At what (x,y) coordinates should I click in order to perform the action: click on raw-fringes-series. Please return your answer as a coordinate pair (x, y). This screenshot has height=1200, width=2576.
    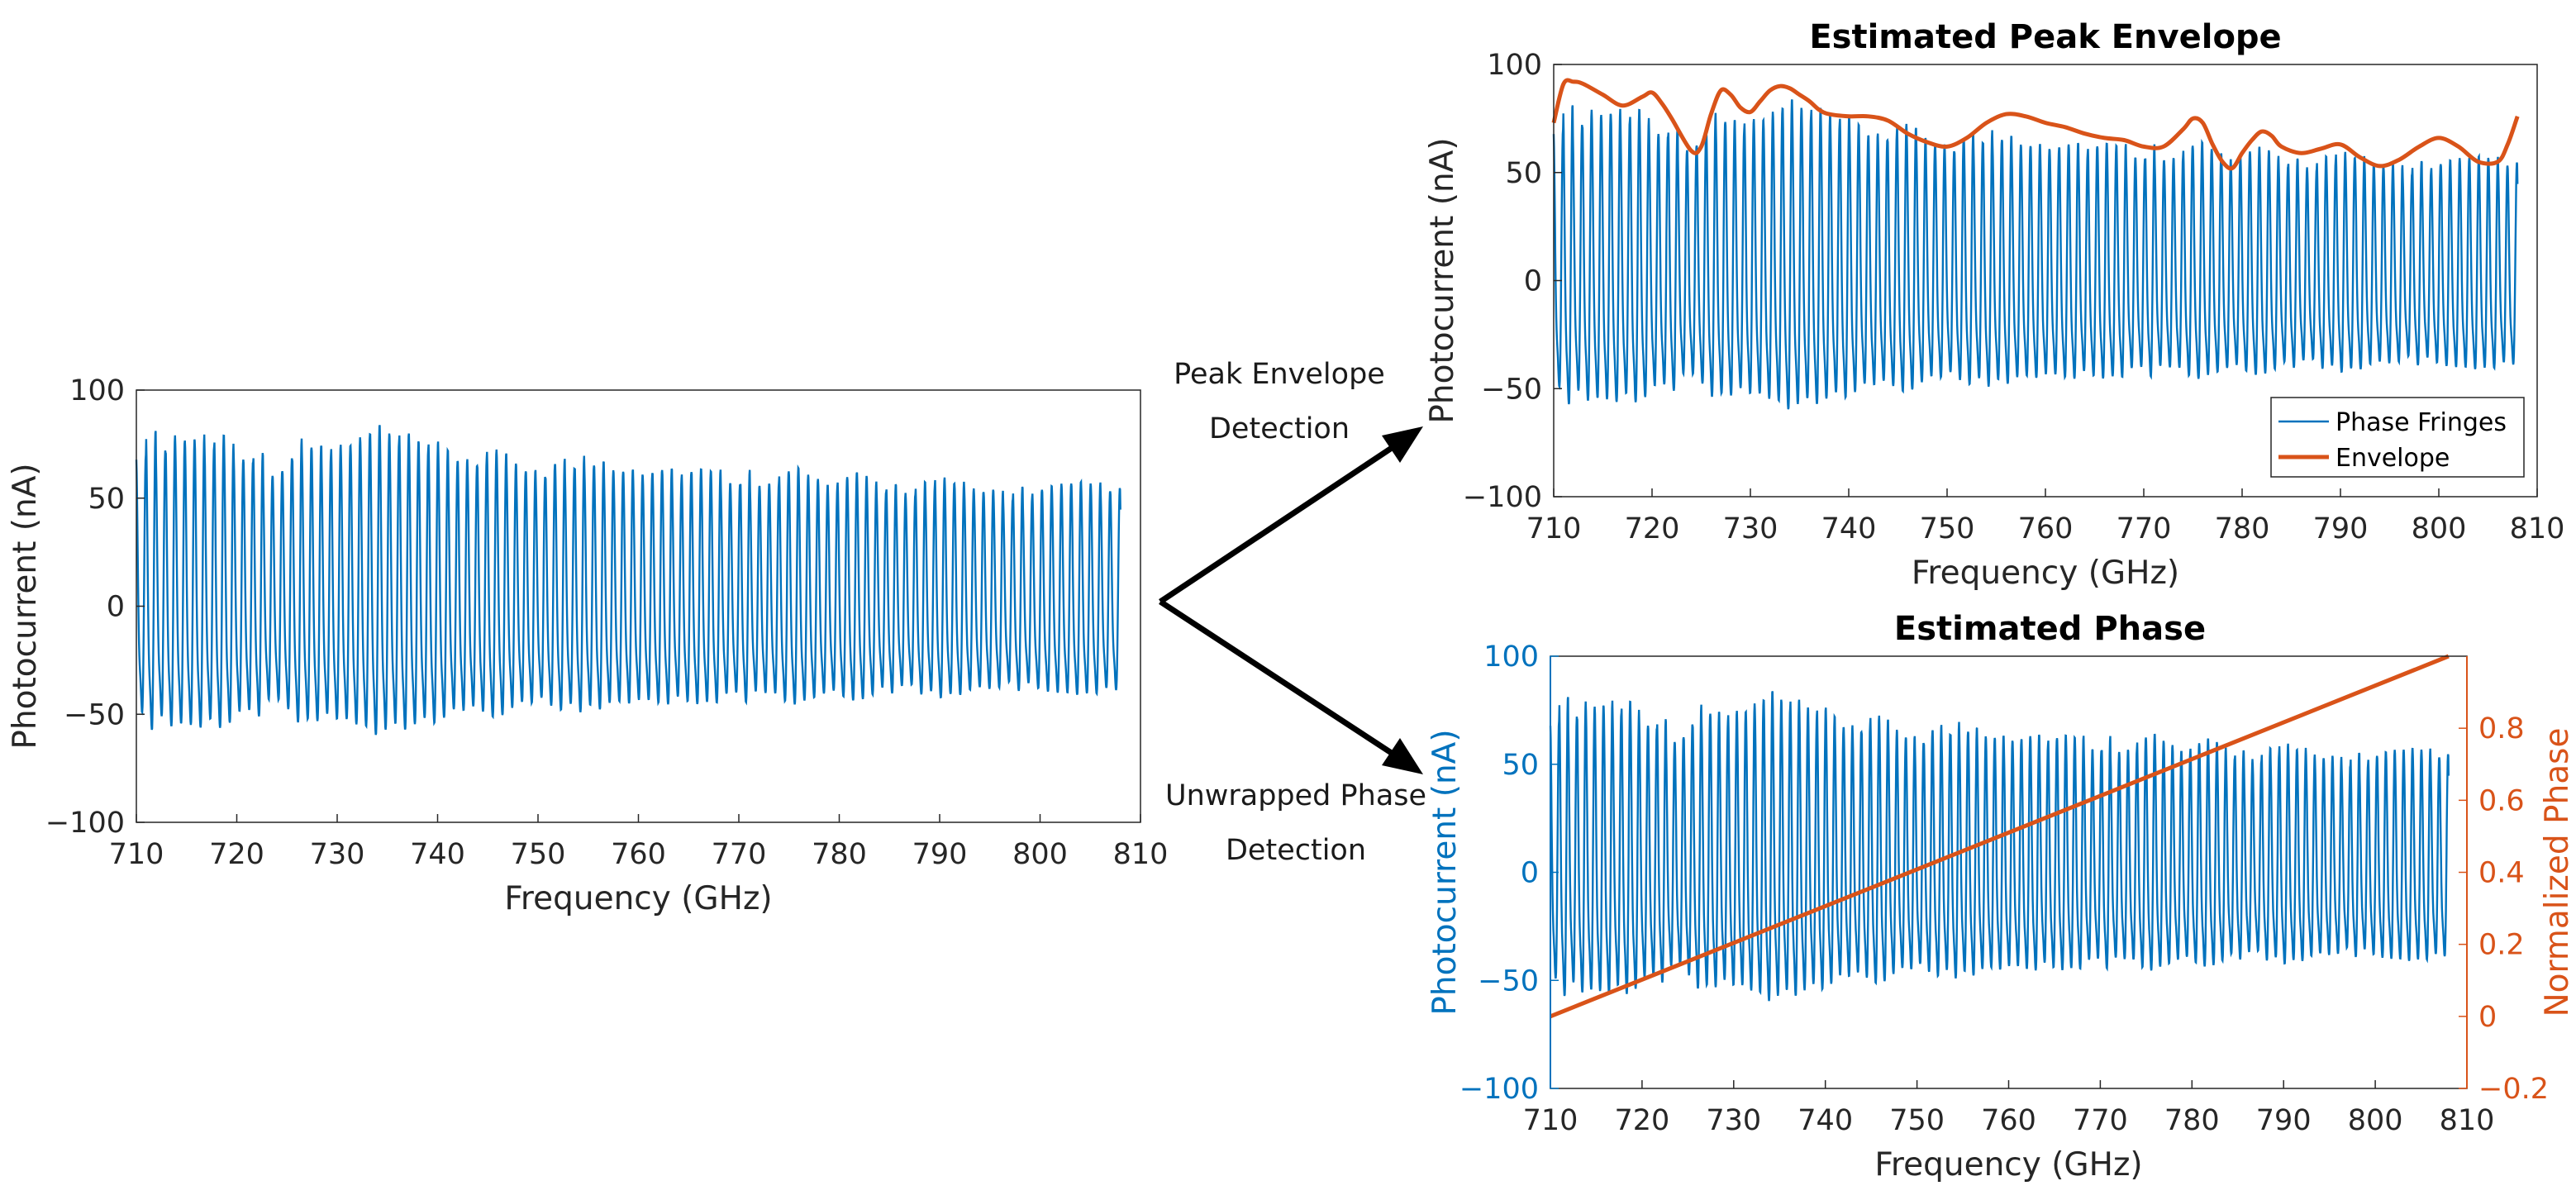
    Looking at the image, I should click on (628, 580).